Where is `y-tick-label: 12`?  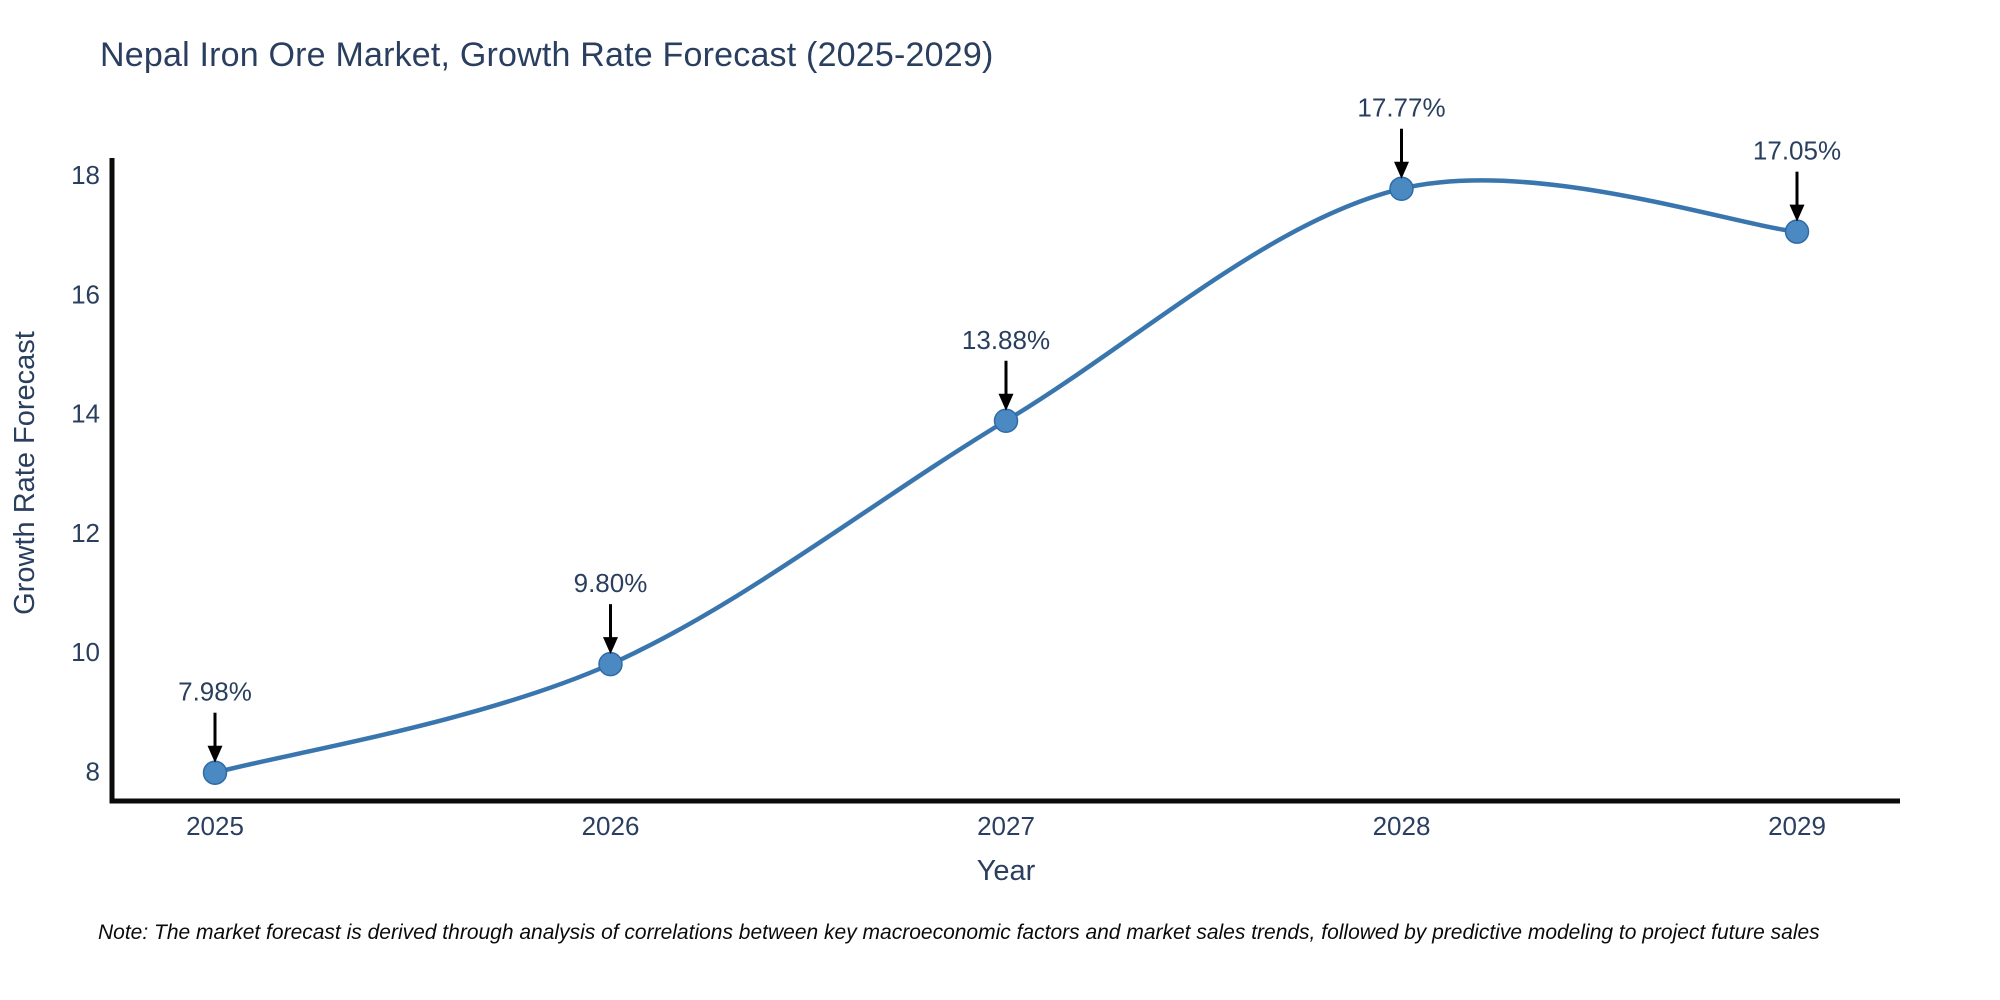
y-tick-label: 12 is located at coordinates (85, 533).